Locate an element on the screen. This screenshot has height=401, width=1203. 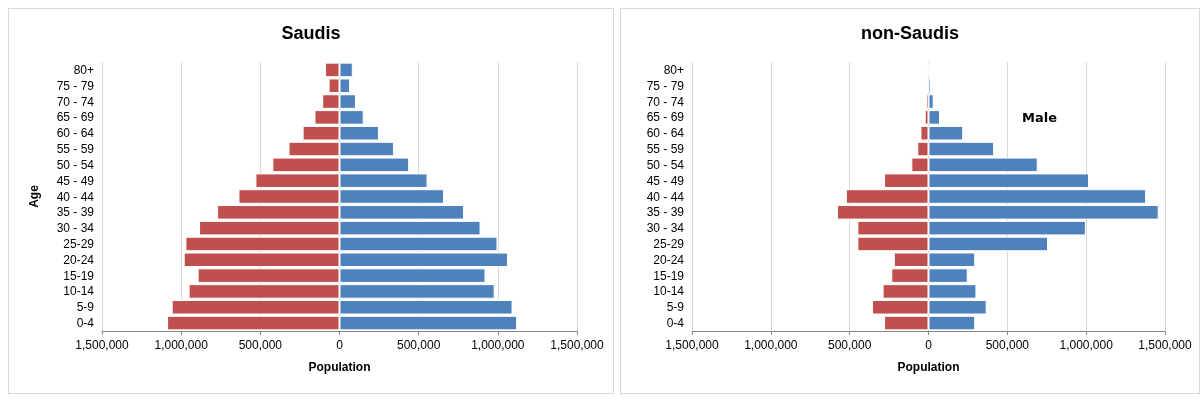
y-axis-title: Age is located at coordinates (34, 196).